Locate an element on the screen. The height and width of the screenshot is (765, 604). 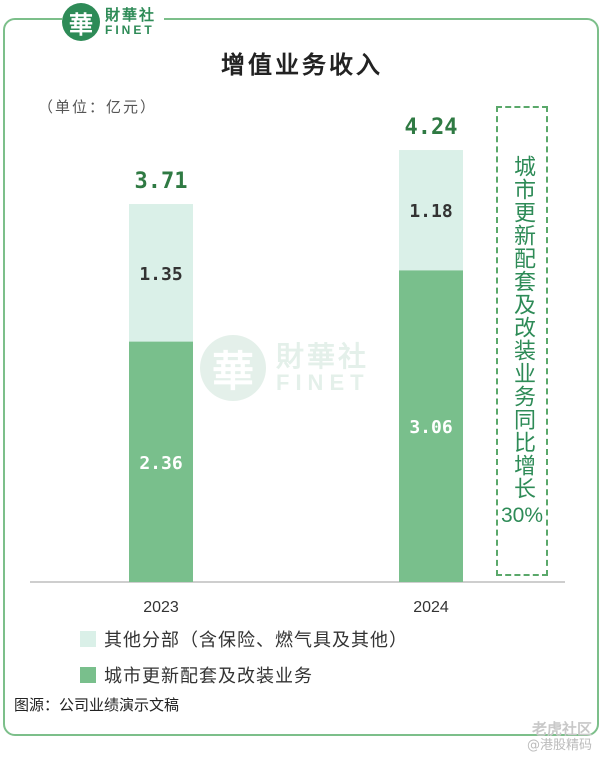
bar-2024-other is located at coordinates (431, 210).